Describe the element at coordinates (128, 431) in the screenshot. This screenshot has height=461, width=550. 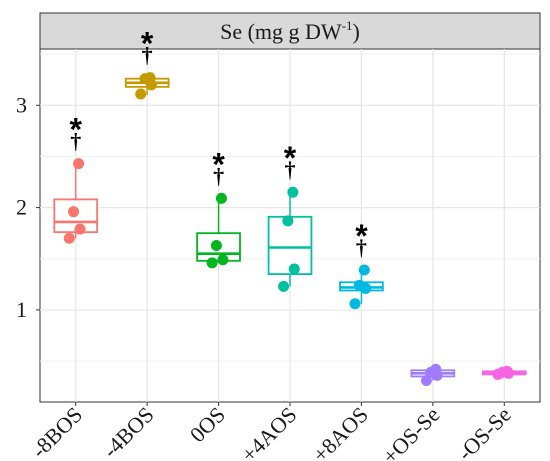
I see `x-tick-label: -4BOS` at that location.